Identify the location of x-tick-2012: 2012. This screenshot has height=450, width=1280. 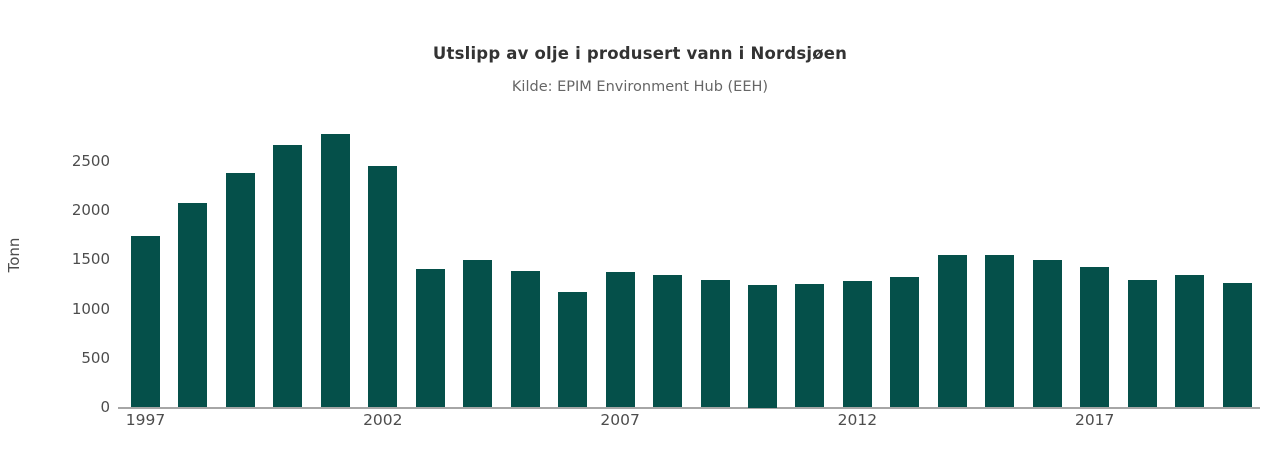
(857, 420).